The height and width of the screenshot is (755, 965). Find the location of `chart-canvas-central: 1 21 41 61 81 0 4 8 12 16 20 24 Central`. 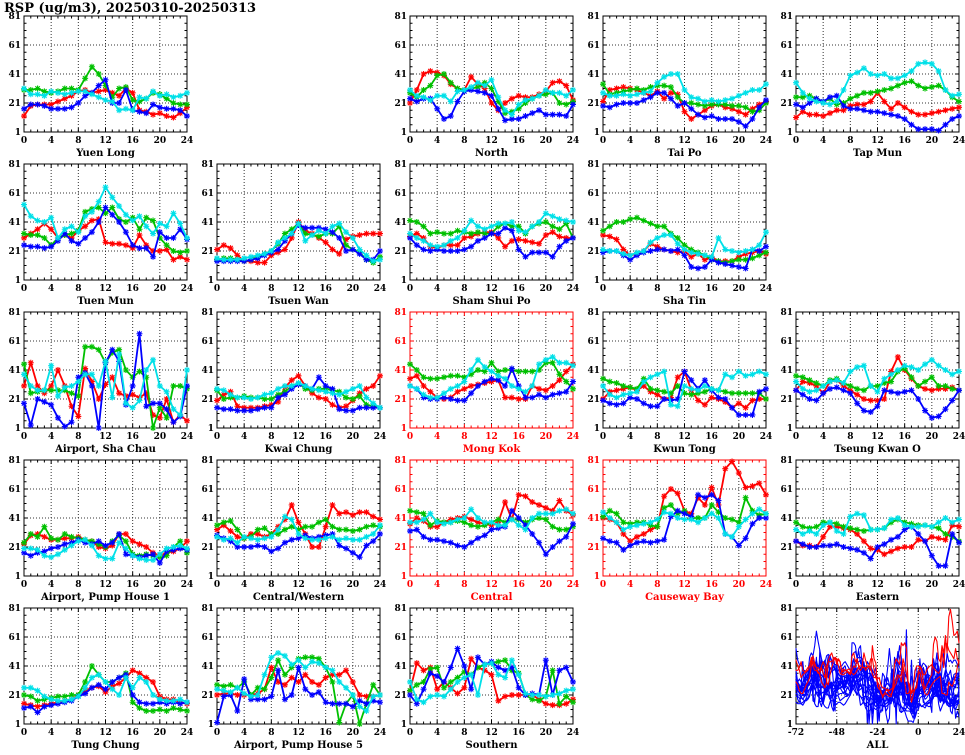

chart-canvas-central: 1 21 41 61 81 0 4 8 12 16 20 24 Central is located at coordinates (486, 529).